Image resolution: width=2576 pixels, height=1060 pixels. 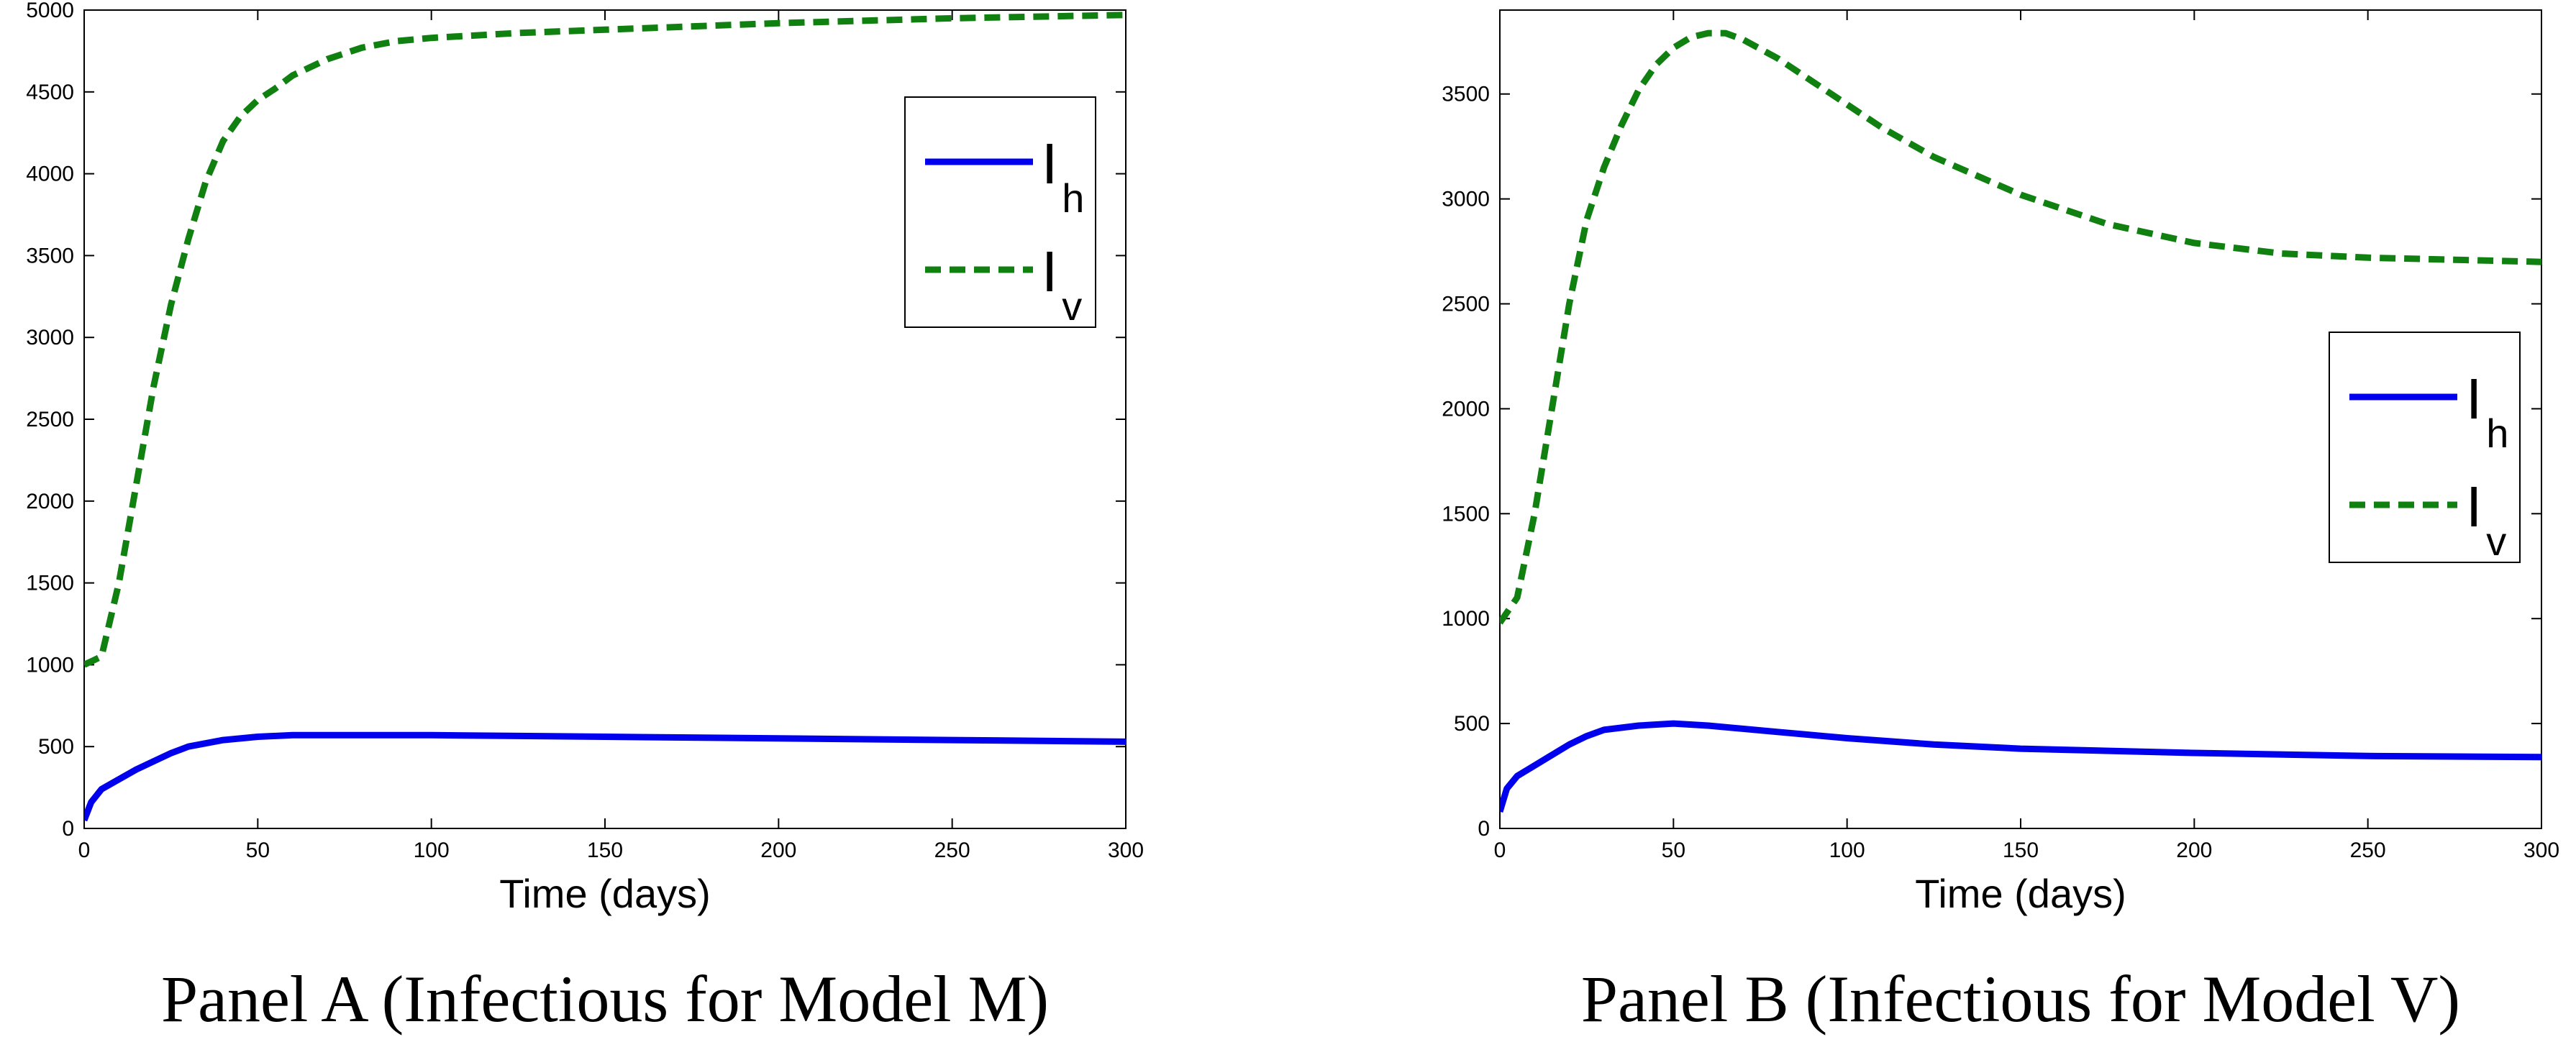 I want to click on panel-b-x-tick-label: 150, so click(x=2021, y=850).